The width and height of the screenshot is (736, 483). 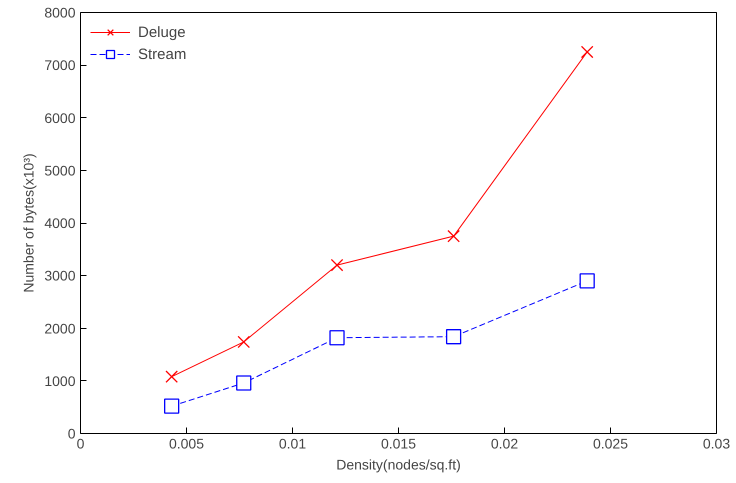 What do you see at coordinates (72, 434) in the screenshot?
I see `y-tick-label: 0` at bounding box center [72, 434].